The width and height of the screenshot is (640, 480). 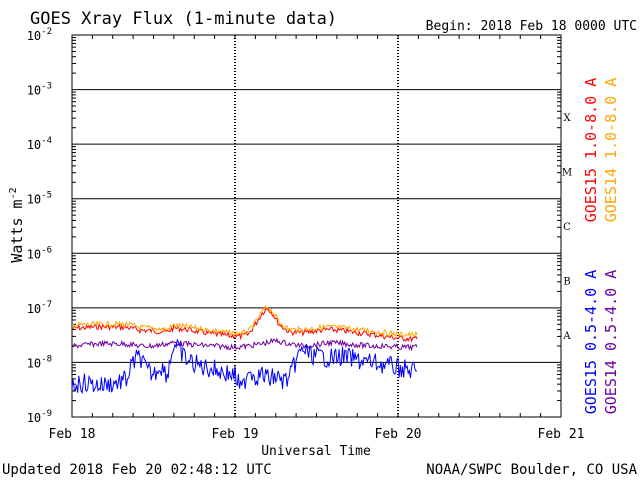 I want to click on flare-class-c: C, so click(x=567, y=227).